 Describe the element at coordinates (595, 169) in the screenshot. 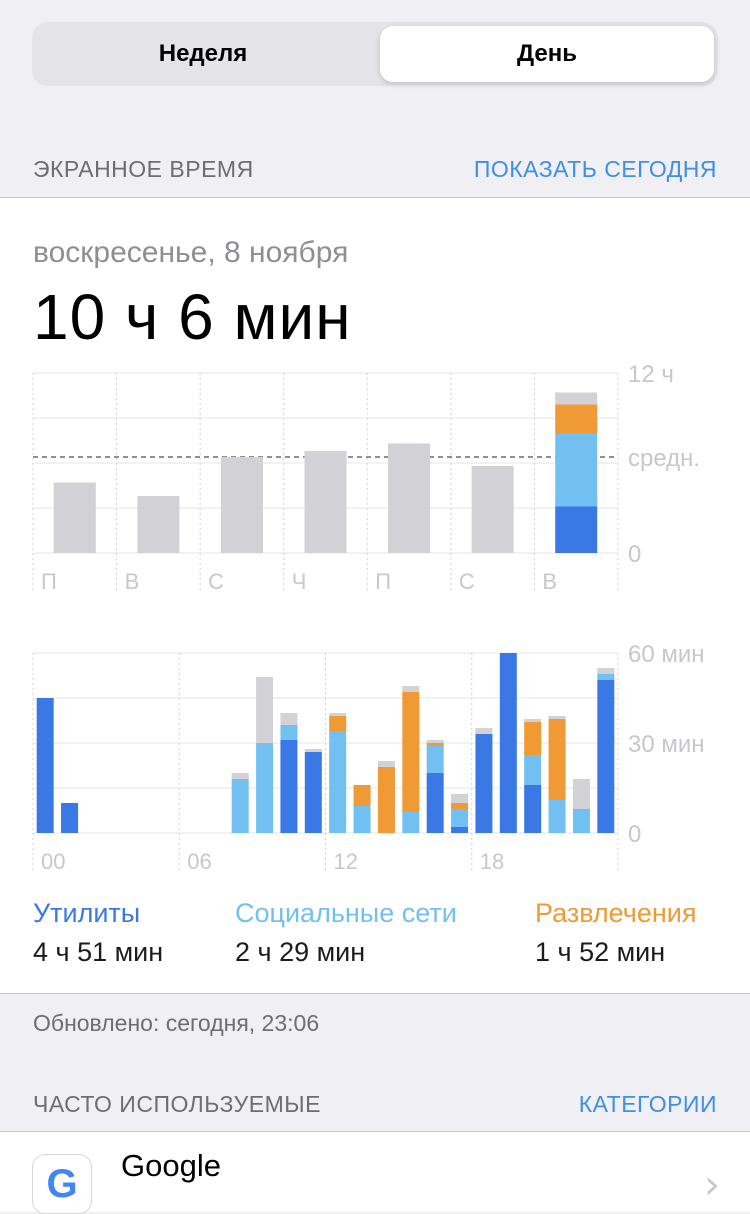

I see `show-today-link: ПОКАЗАТЬ СЕГОДНЯ` at that location.